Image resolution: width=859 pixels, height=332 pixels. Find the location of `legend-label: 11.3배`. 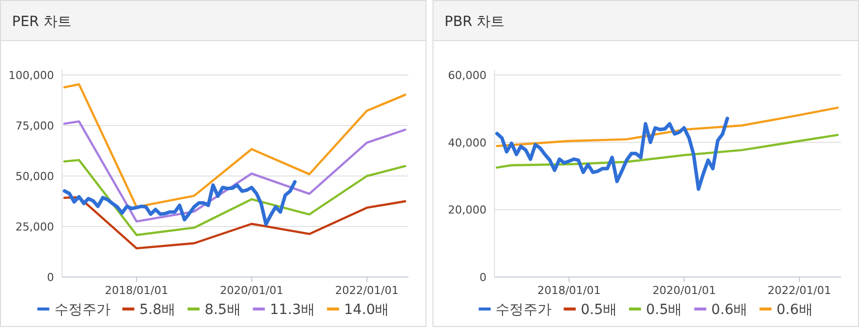

legend-label: 11.3배 is located at coordinates (293, 310).